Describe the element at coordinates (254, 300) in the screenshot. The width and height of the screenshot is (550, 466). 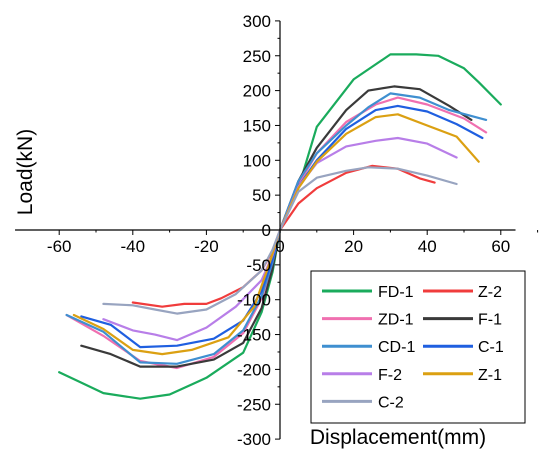
I see `y-tick-label: -100` at that location.